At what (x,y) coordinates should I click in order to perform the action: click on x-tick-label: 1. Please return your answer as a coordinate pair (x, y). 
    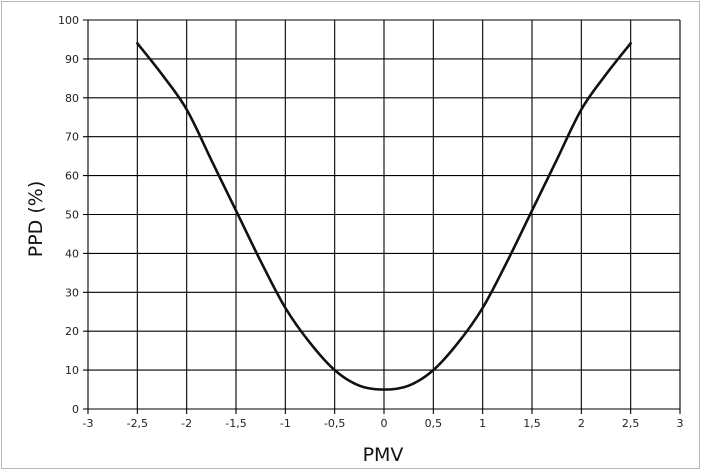
    Looking at the image, I should click on (482, 423).